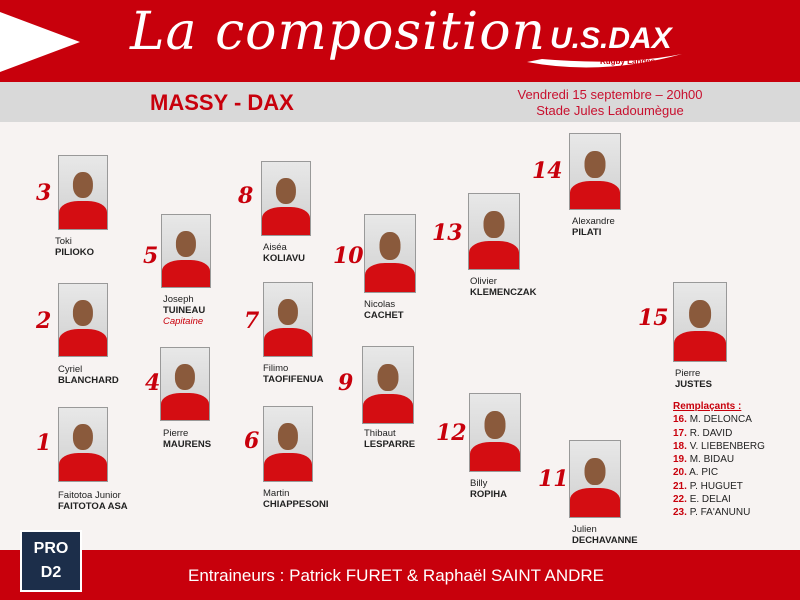  I want to click on jersey-number: 13, so click(447, 233).